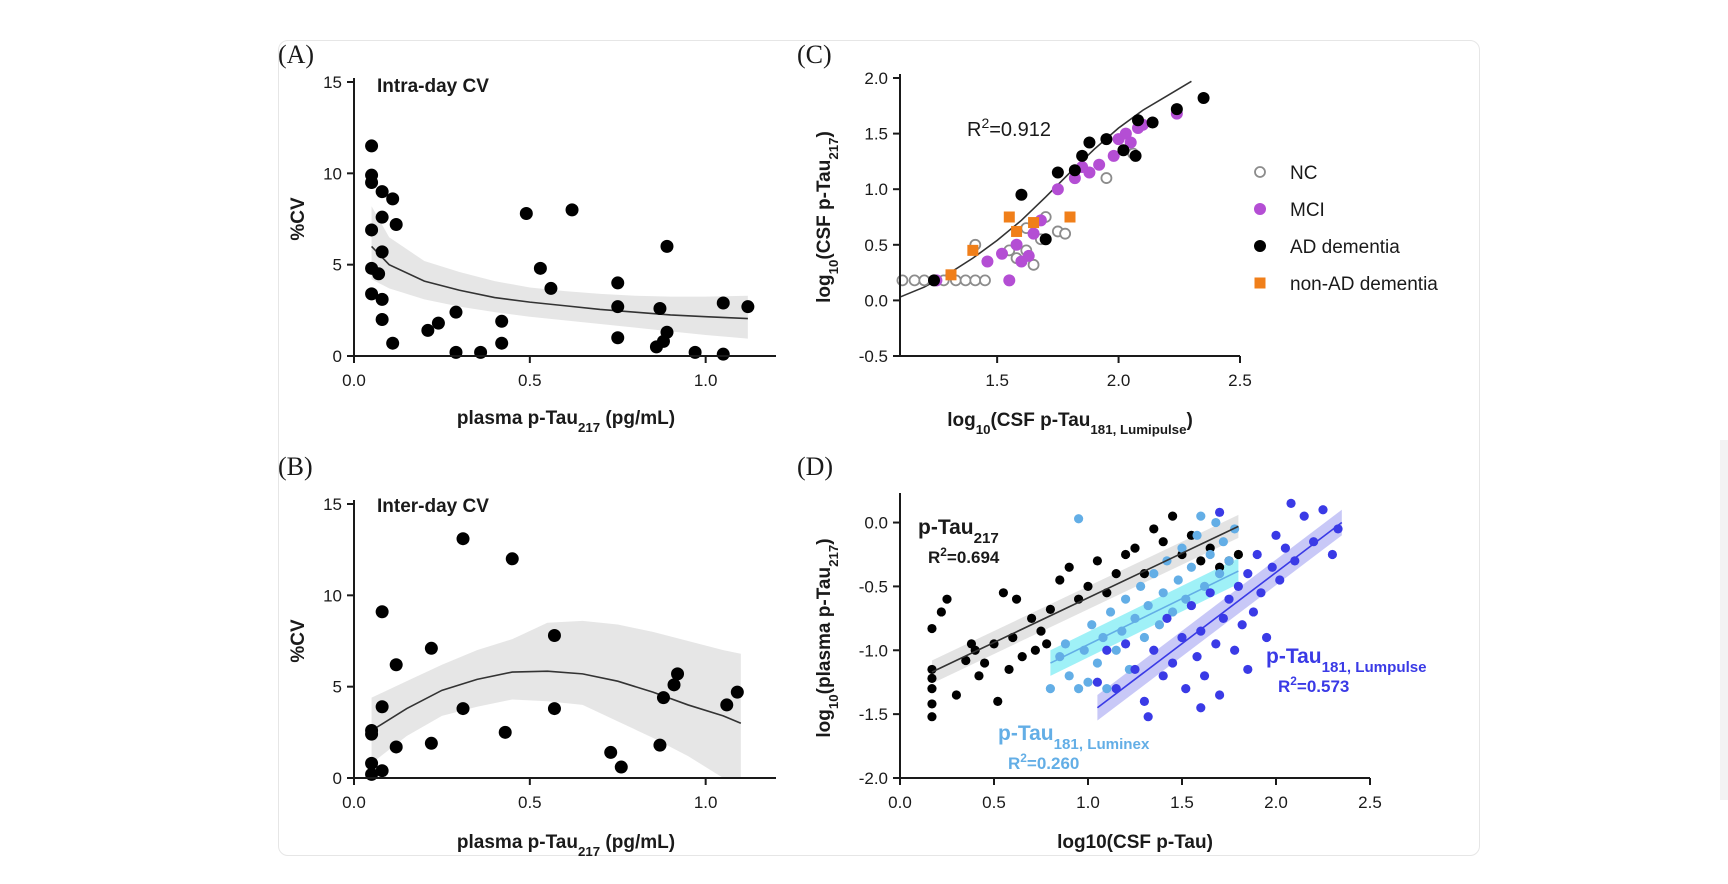 This screenshot has width=1728, height=884. I want to click on x-tick-label: 0.5, so click(530, 380).